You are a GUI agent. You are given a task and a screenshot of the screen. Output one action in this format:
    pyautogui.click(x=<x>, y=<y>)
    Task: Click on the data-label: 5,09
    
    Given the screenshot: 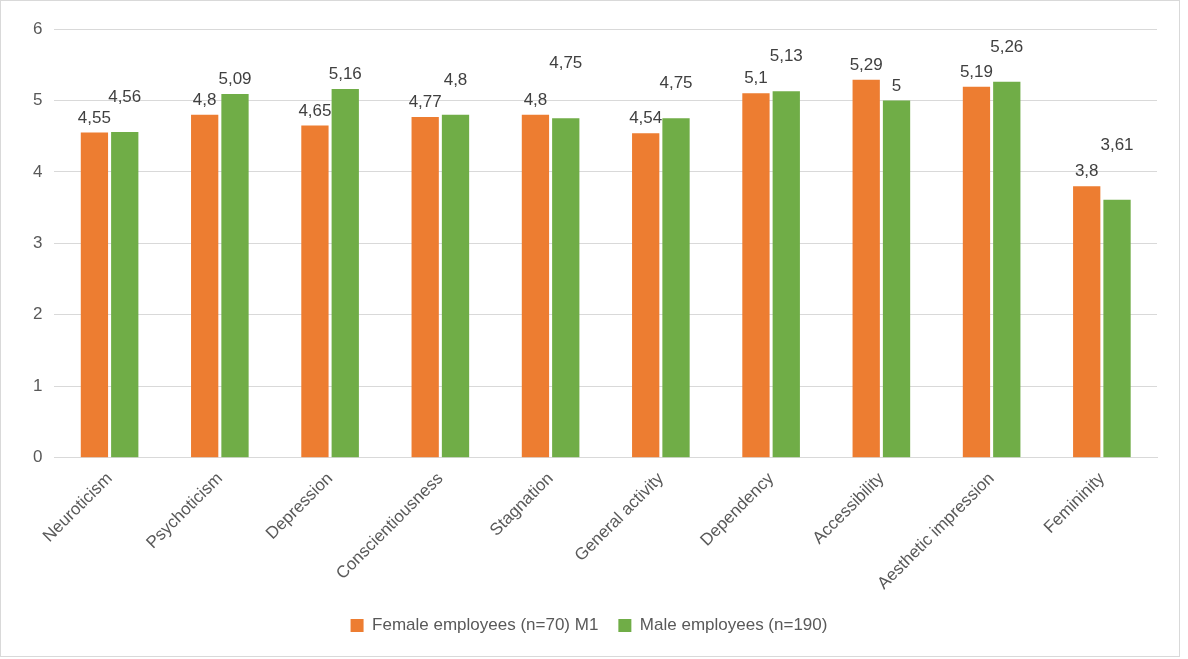 What is the action you would take?
    pyautogui.click(x=235, y=79)
    